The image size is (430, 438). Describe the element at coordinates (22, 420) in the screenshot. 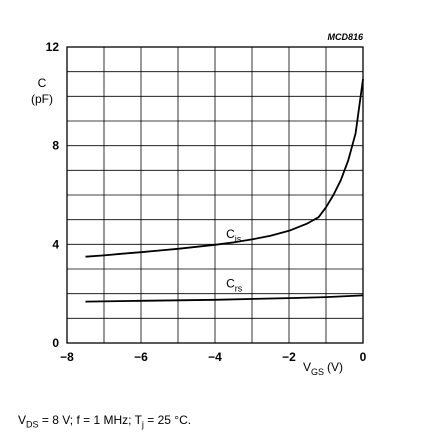

I see `vds-symbol: V` at that location.